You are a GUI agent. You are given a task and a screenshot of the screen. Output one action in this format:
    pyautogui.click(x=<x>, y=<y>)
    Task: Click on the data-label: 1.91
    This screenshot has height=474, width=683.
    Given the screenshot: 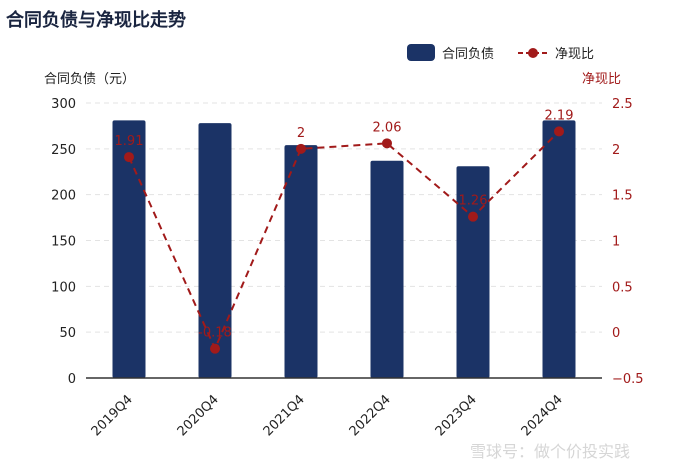 What is the action you would take?
    pyautogui.click(x=129, y=141)
    